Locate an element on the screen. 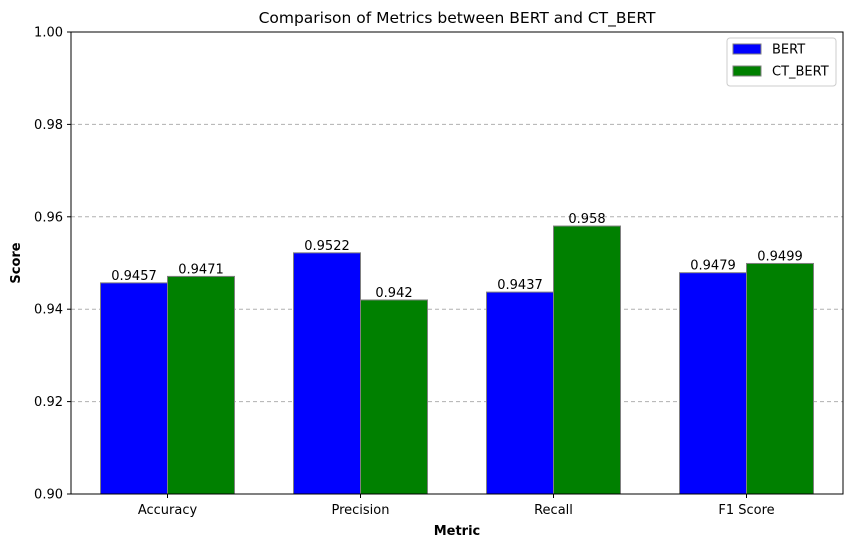  data-label: 0.942 is located at coordinates (393, 293).